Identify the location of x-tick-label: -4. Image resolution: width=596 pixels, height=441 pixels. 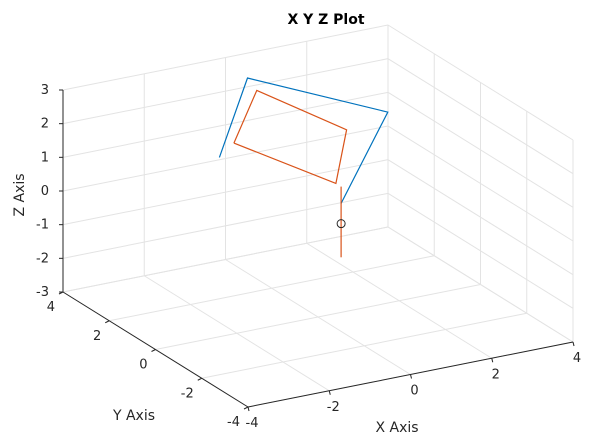
(252, 423).